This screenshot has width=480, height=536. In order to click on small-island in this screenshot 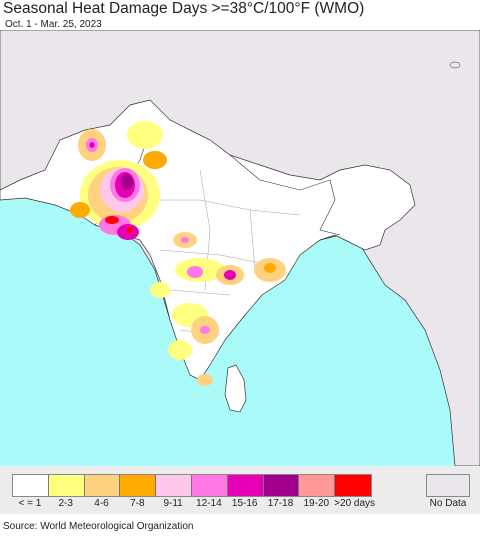, I will do `click(455, 65)`.